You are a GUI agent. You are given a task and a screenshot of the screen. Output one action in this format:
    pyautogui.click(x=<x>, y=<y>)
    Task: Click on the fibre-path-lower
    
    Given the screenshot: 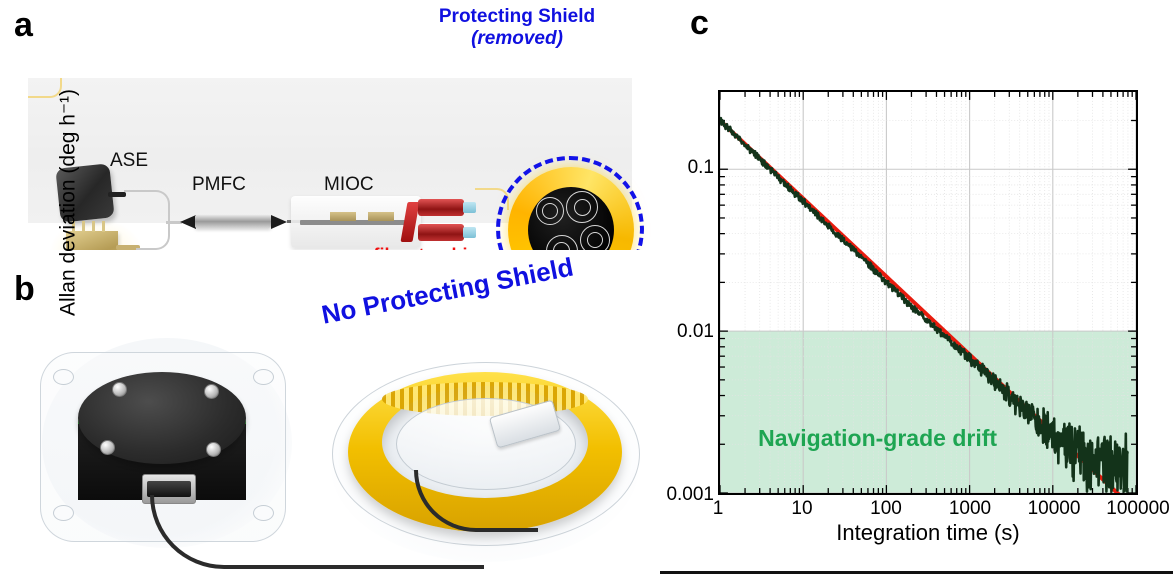 What is the action you would take?
    pyautogui.click(x=153, y=237)
    